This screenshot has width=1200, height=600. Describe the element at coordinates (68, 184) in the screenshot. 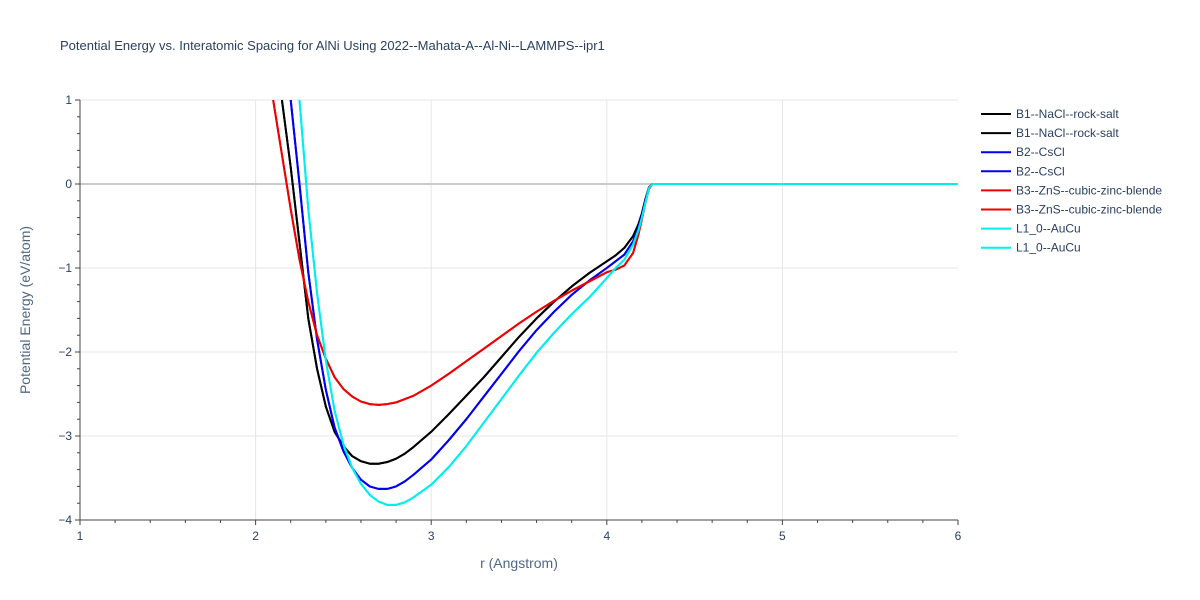

I see `y-tick-label: 0` at that location.